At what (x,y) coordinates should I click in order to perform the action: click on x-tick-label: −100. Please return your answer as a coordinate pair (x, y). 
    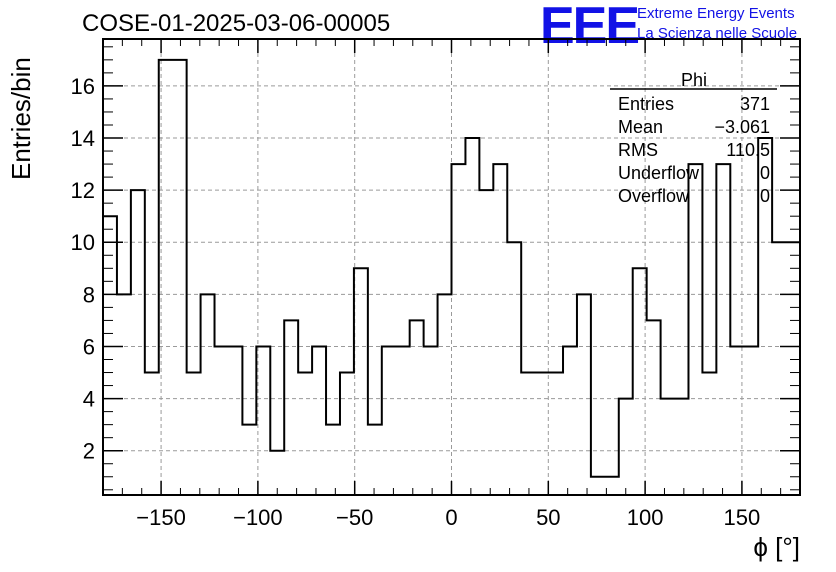
    Looking at the image, I should click on (258, 517).